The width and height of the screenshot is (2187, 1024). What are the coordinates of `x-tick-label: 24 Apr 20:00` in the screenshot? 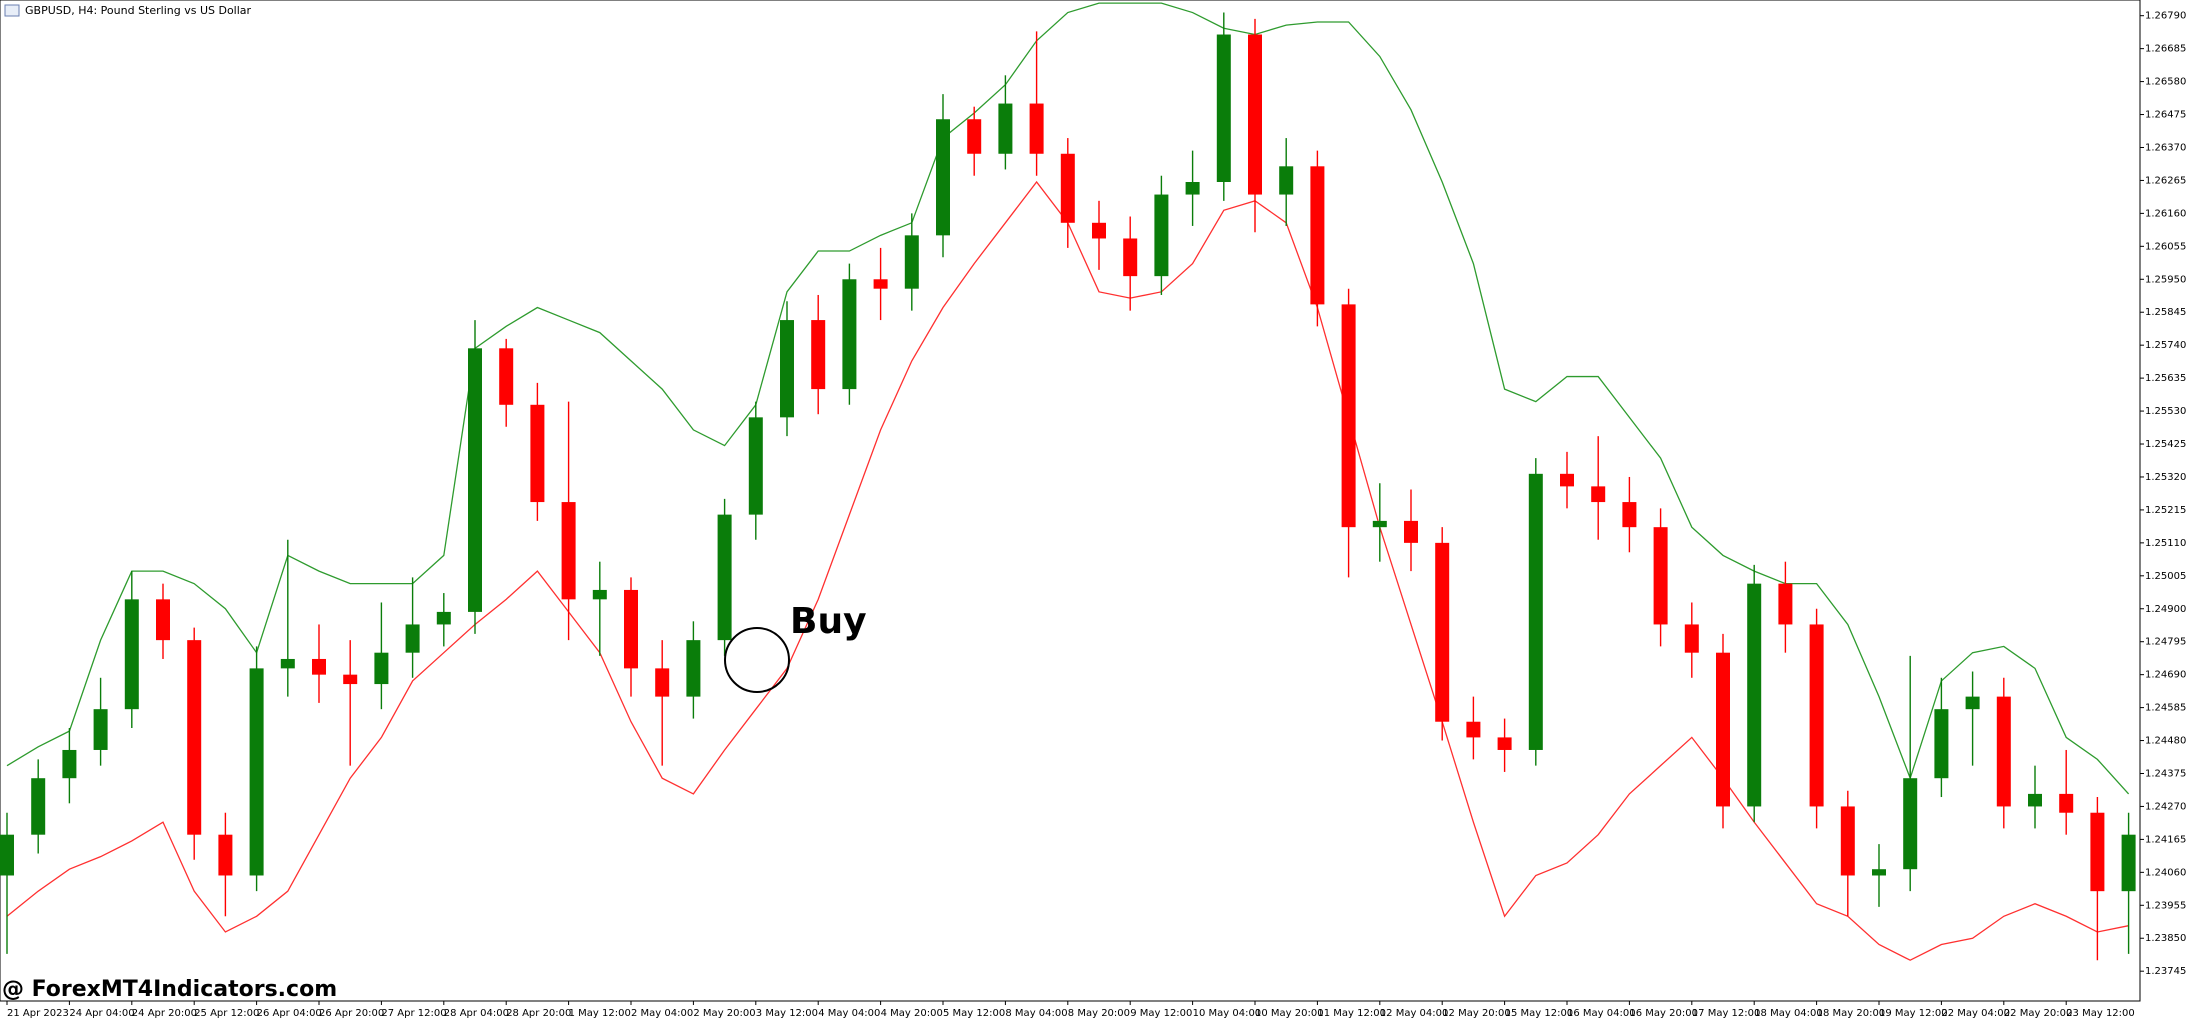 It's located at (164, 1013).